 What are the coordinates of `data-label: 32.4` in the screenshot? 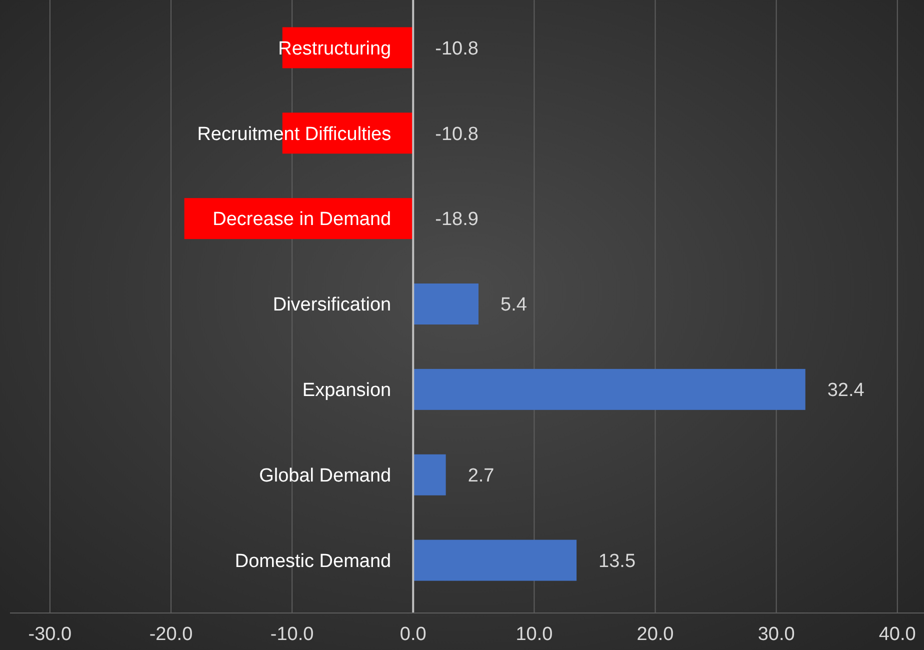 It's located at (846, 391).